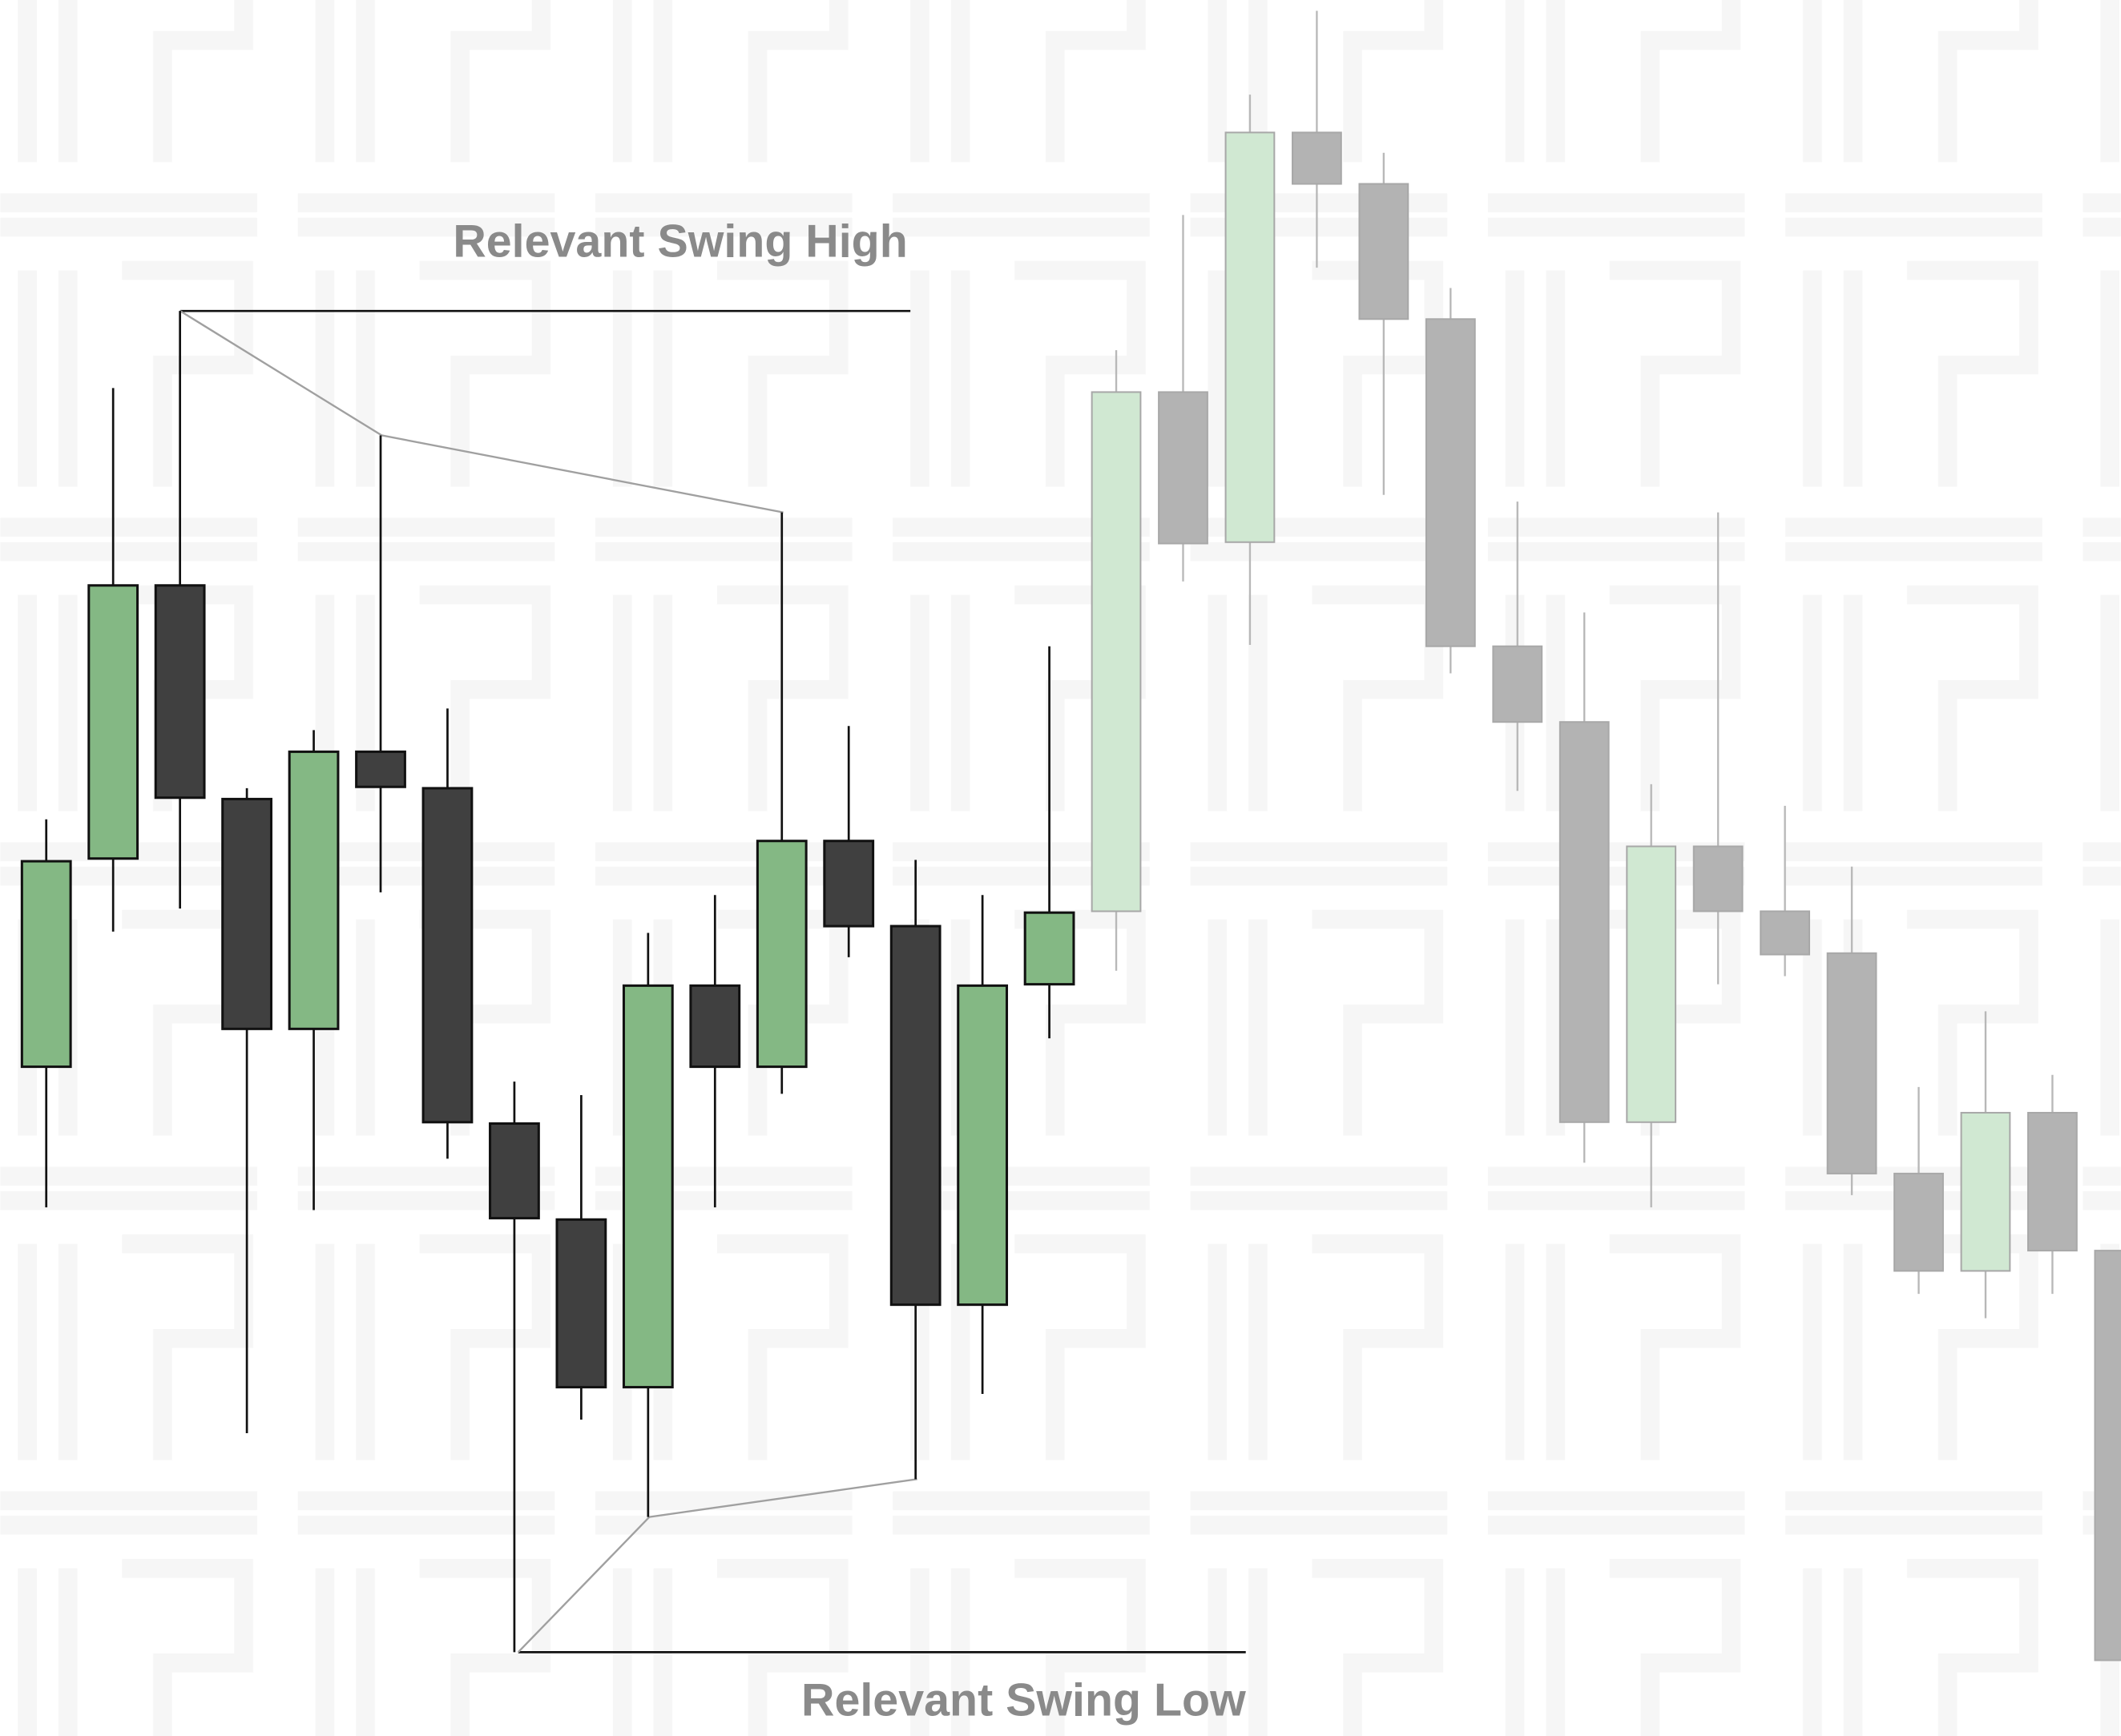 This screenshot has height=1736, width=2121. What do you see at coordinates (680, 242) in the screenshot?
I see `annotation: Relevant Swing High` at bounding box center [680, 242].